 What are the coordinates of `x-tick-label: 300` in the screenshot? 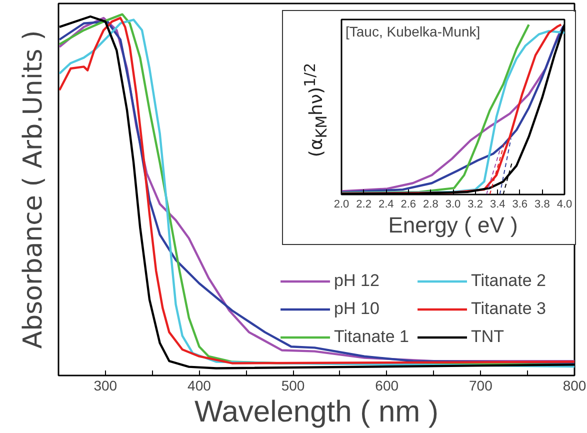 It's located at (106, 386).